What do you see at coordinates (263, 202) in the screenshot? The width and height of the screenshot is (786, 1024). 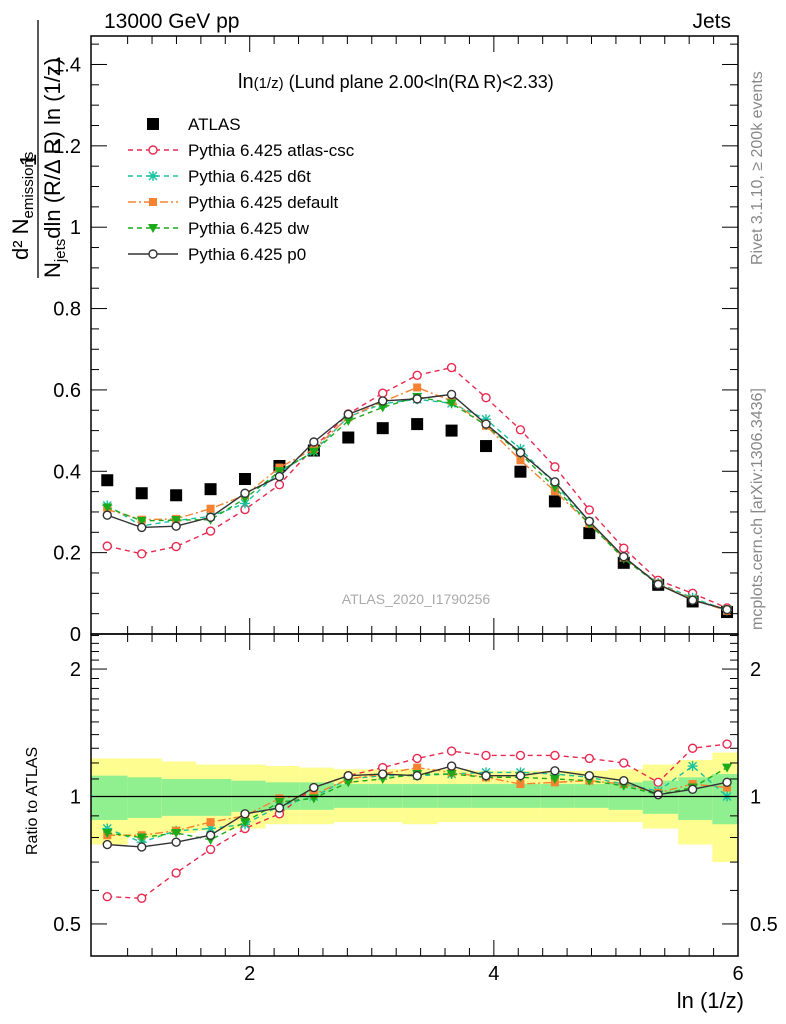 I see `legend-label-default: Pythia 6.425 default` at bounding box center [263, 202].